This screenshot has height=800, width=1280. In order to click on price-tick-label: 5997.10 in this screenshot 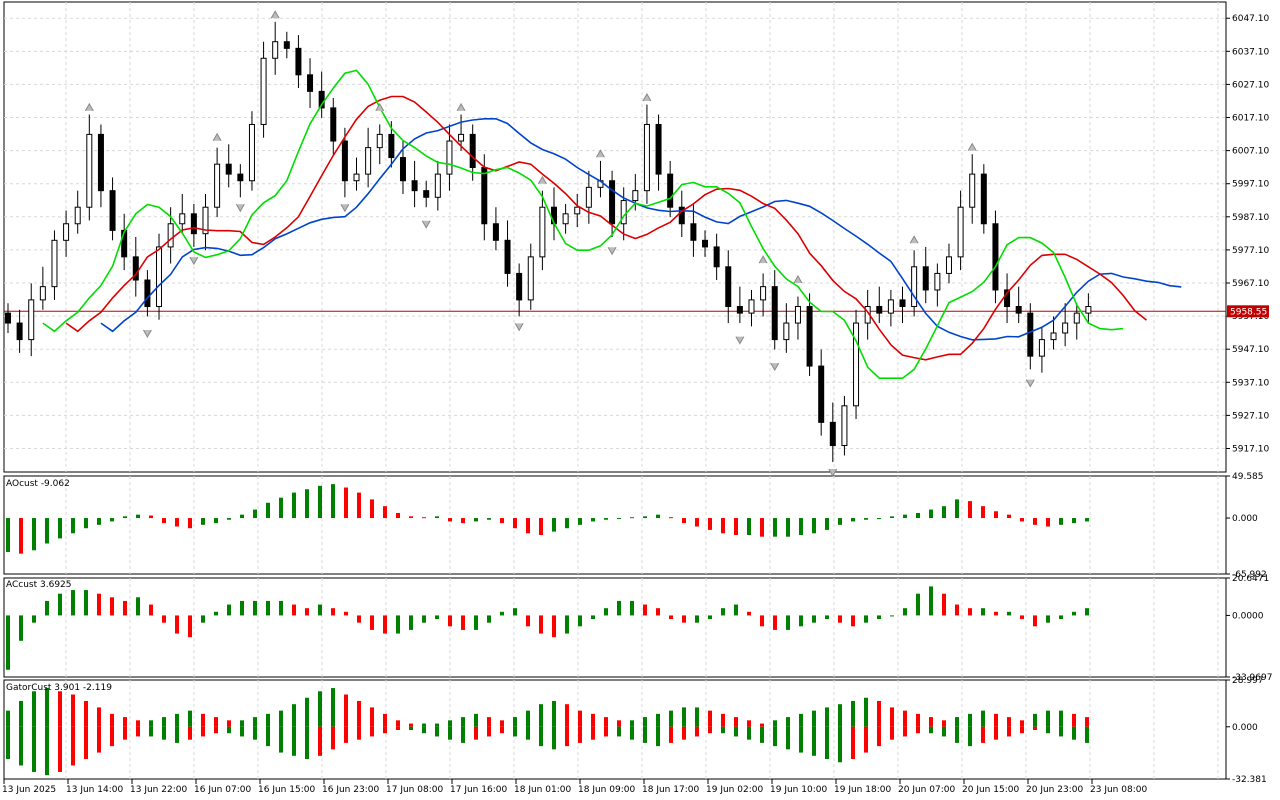, I will do `click(1250, 185)`.